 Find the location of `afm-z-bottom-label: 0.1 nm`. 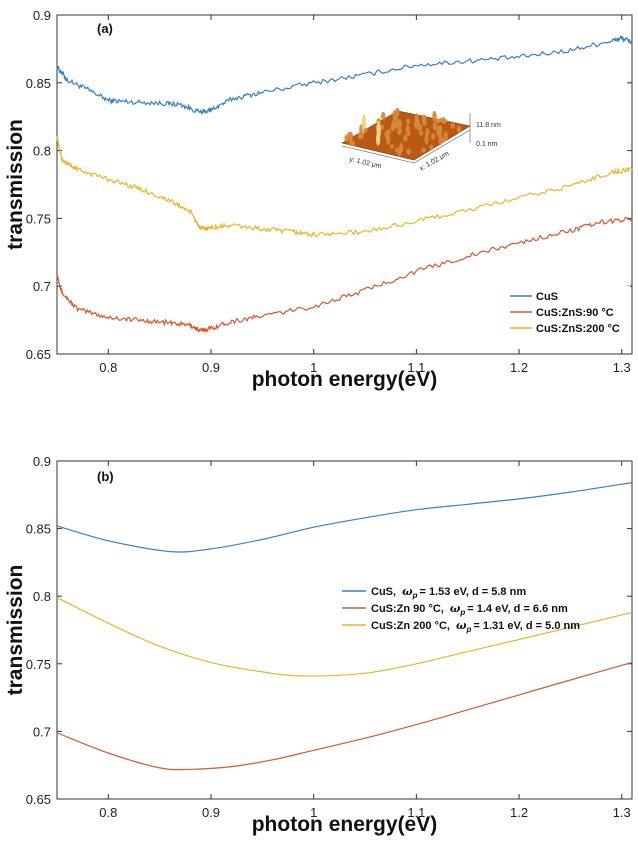

afm-z-bottom-label: 0.1 nm is located at coordinates (487, 144).